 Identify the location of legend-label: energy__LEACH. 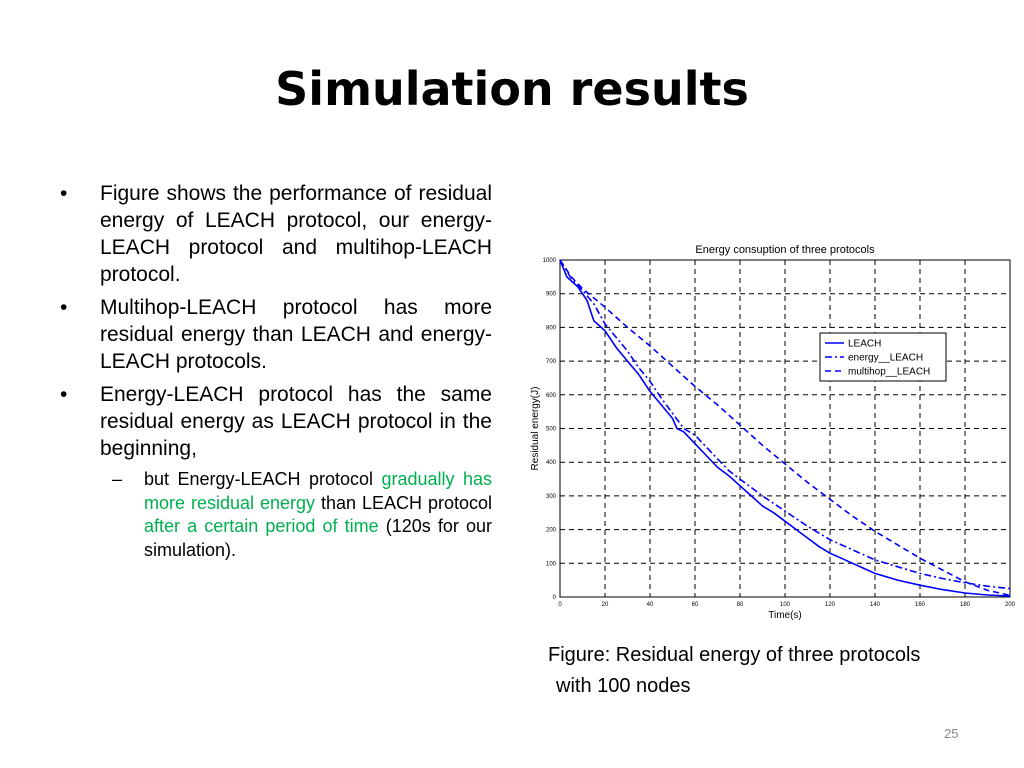
(885, 358).